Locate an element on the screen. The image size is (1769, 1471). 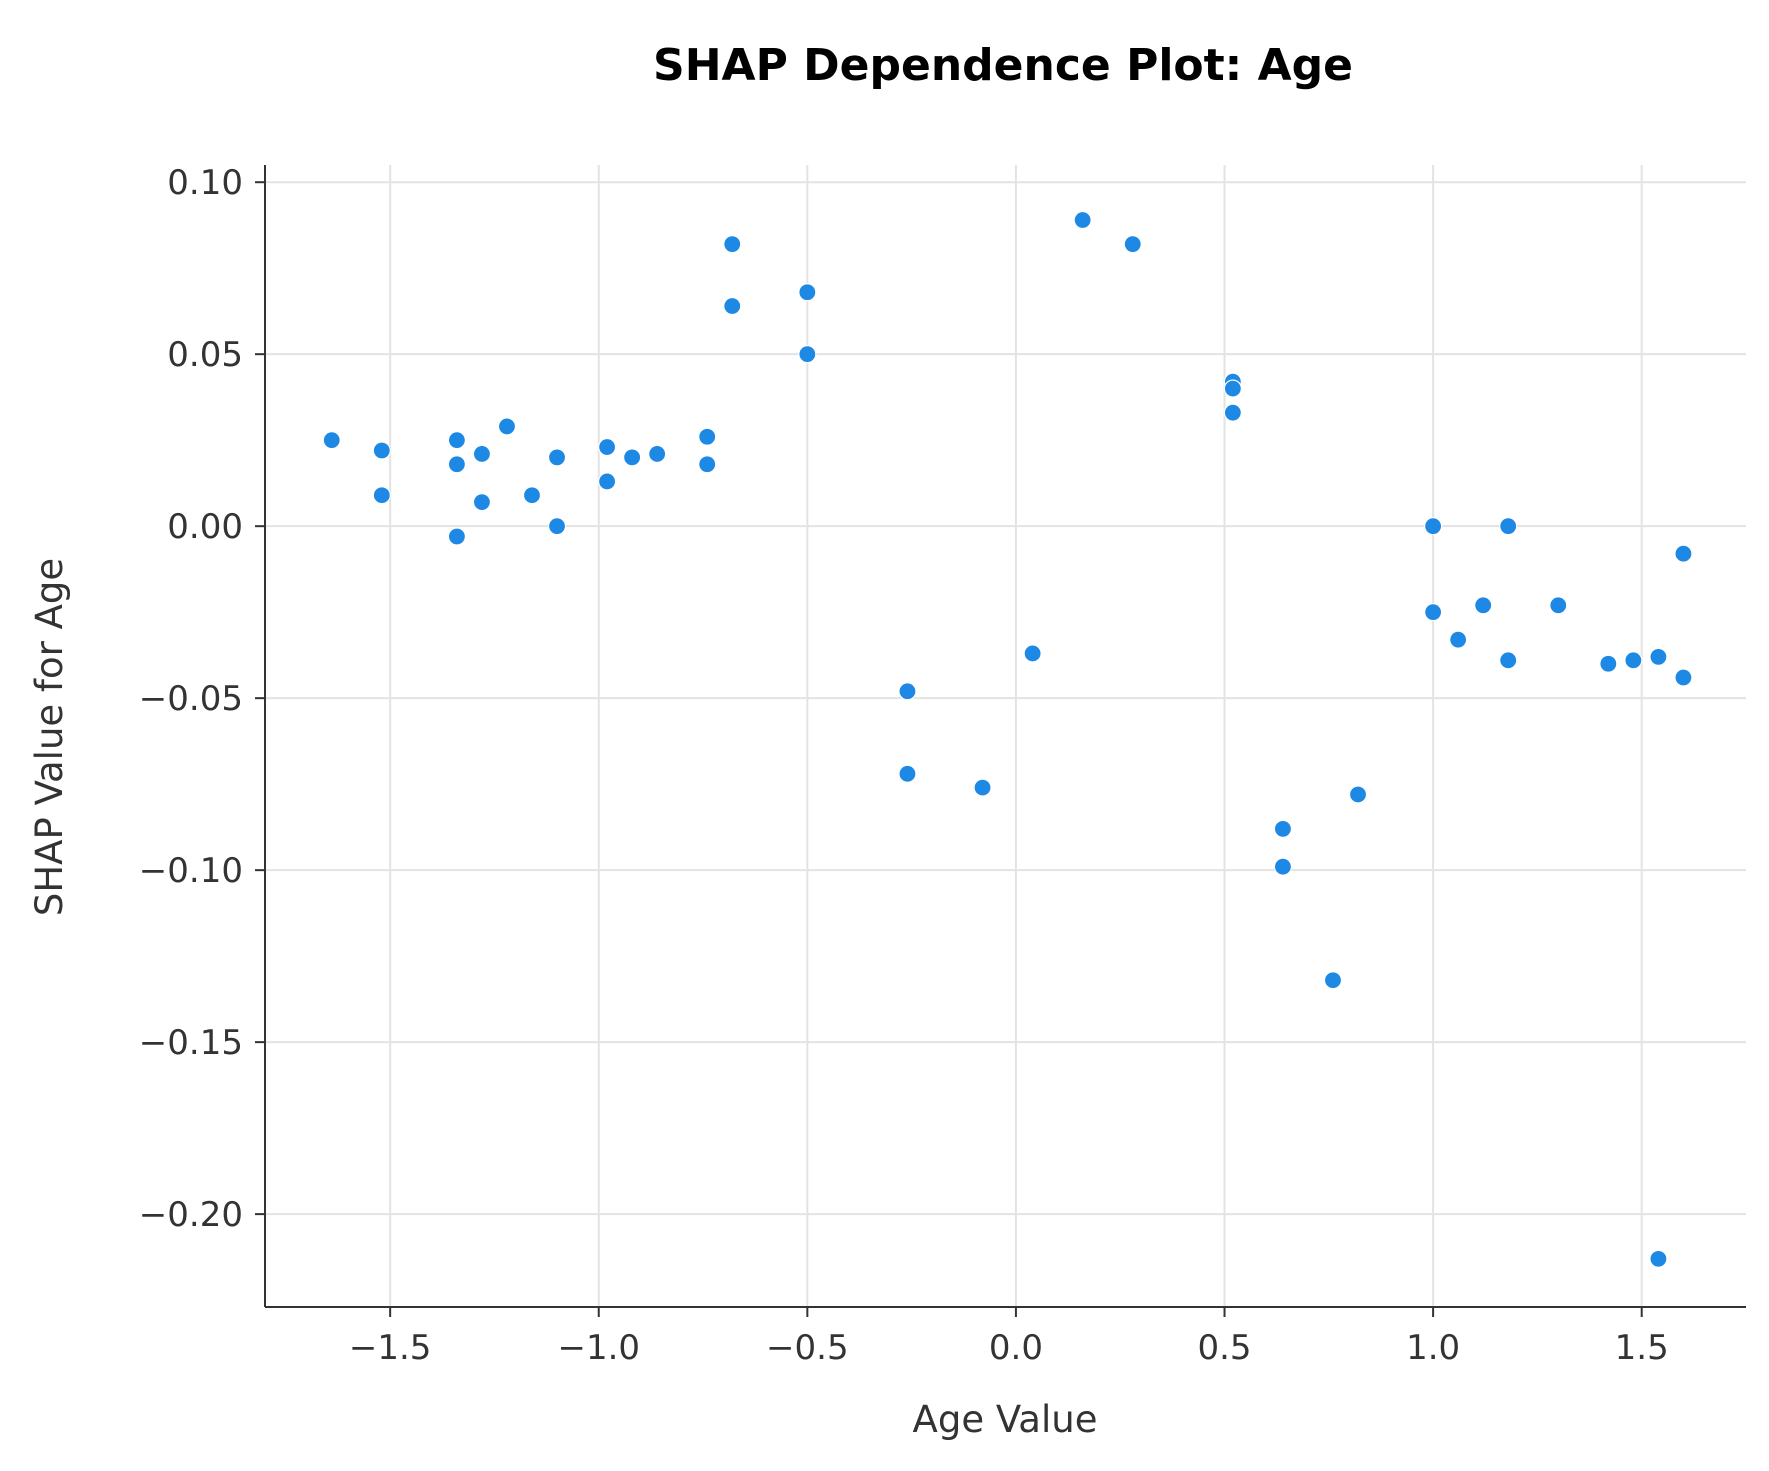
y-tick-label: 0.05 is located at coordinates (205, 355).